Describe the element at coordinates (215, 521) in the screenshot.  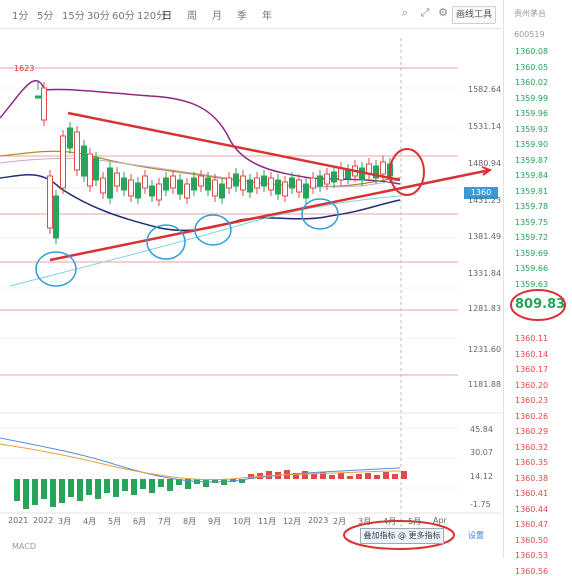
I see `date-axis-label: 9月` at that location.